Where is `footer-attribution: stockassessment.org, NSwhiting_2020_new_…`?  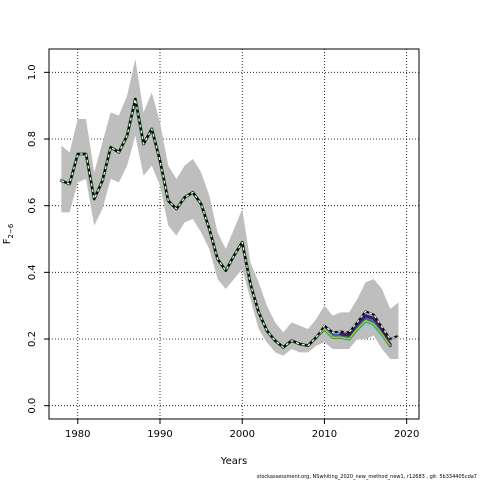
footer-attribution: stockassessment.org, NSwhiting_2020_new_… is located at coordinates (367, 477).